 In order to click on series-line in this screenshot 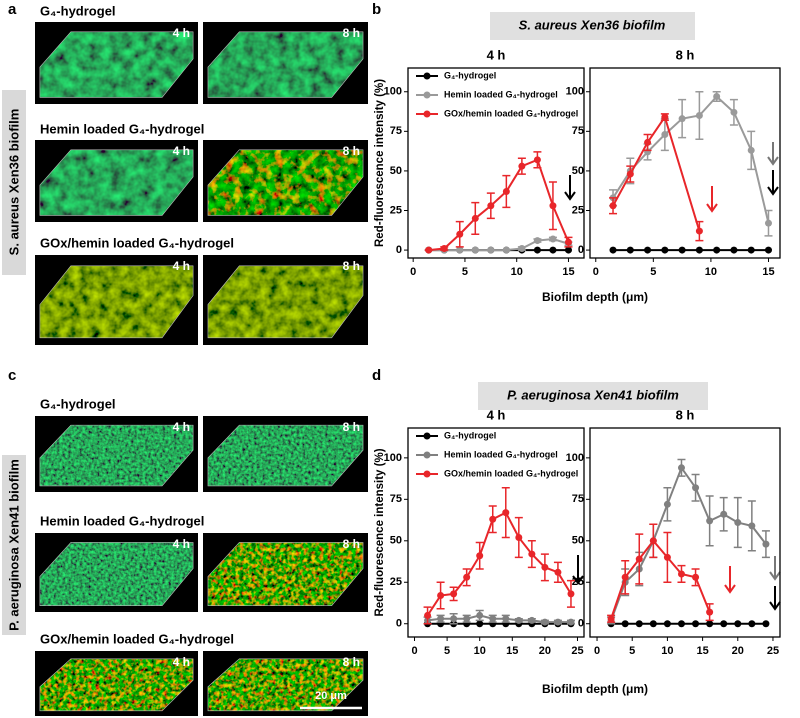, I will do `click(656, 173)`.